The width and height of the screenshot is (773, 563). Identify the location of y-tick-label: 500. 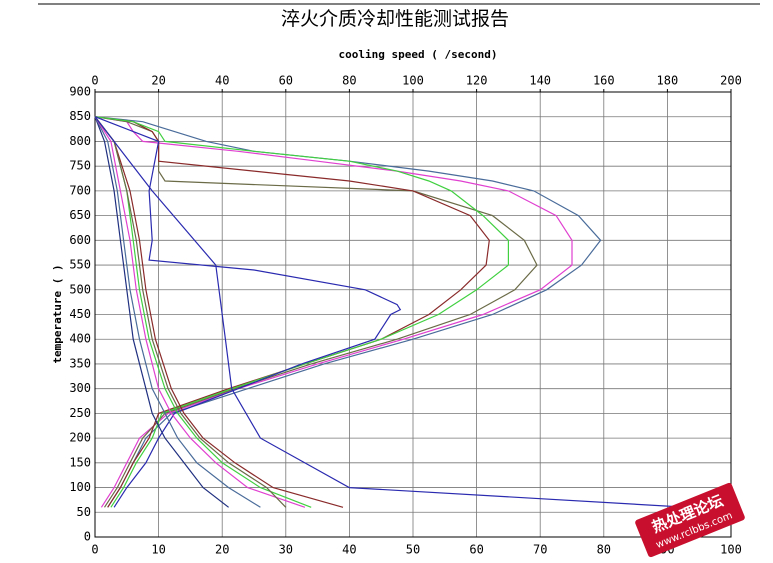
(80, 289).